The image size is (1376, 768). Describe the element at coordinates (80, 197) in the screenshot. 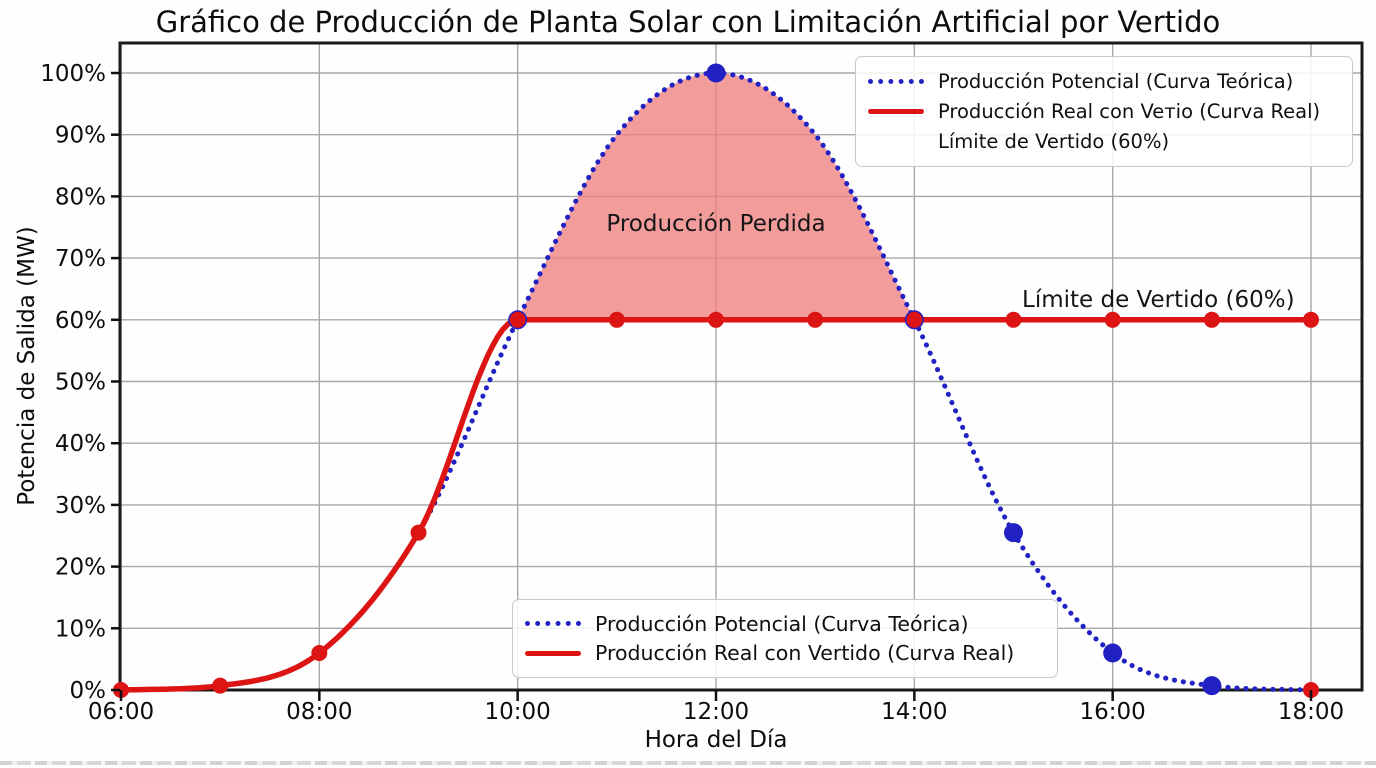

I see `y-tick-label: 80%` at that location.